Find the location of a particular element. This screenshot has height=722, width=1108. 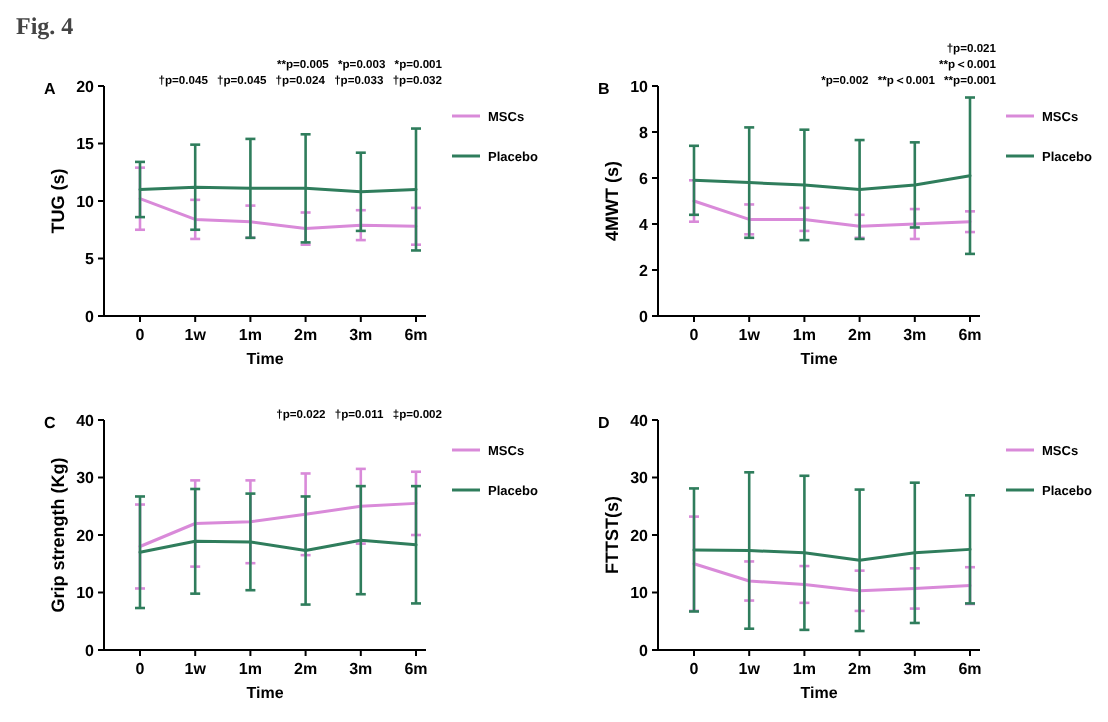

y-tick-label: 2 is located at coordinates (644, 270).